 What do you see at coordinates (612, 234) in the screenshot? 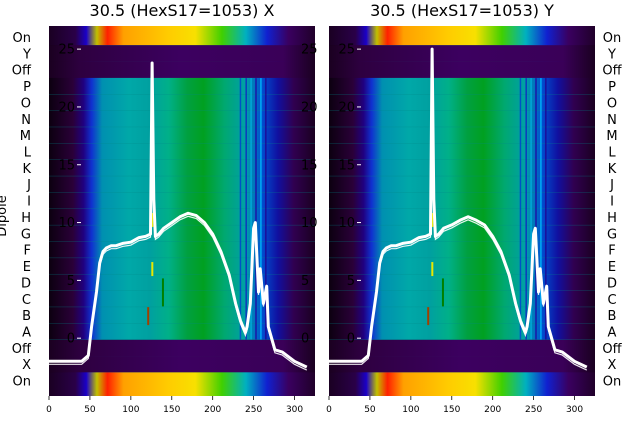
I see `dipole-label-g: G` at bounding box center [612, 234].